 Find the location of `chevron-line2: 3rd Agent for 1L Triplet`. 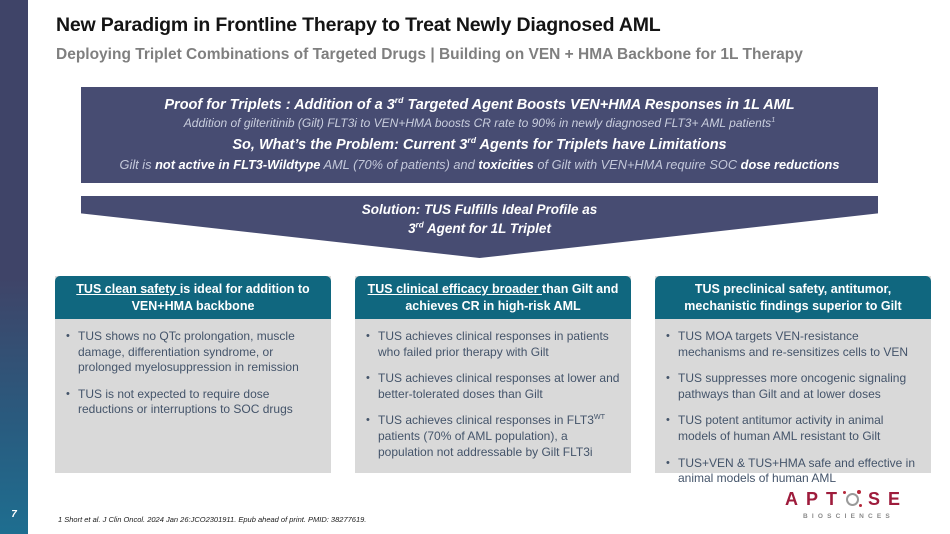

chevron-line2: 3rd Agent for 1L Triplet is located at coordinates (479, 229).